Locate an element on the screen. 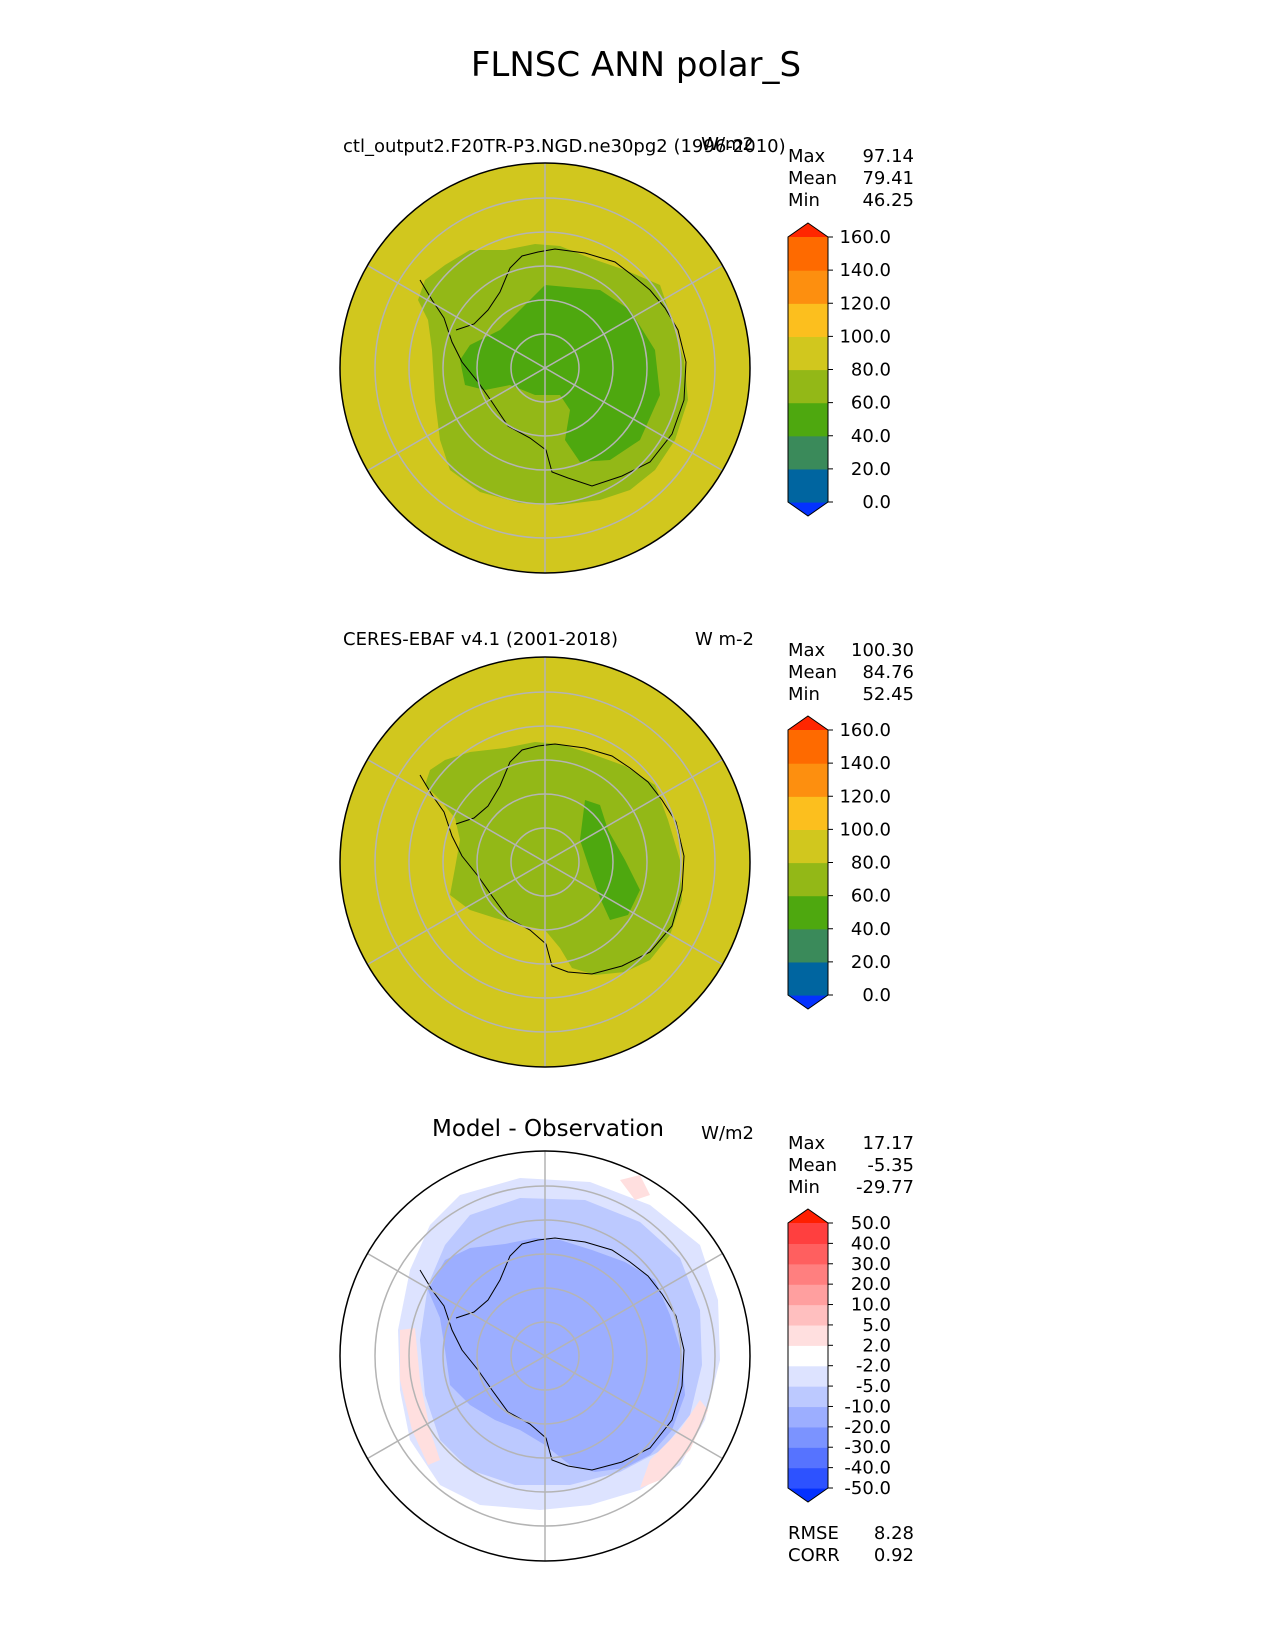 The height and width of the screenshot is (1650, 1275). panel-diff-colorbar-tick-label: 40.0 is located at coordinates (871, 1243).